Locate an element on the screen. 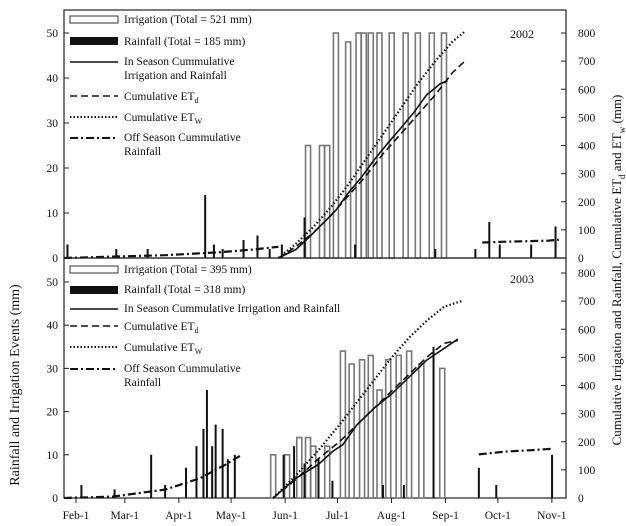 The height and width of the screenshot is (526, 626). right-tick-label: 500 is located at coordinates (587, 118).